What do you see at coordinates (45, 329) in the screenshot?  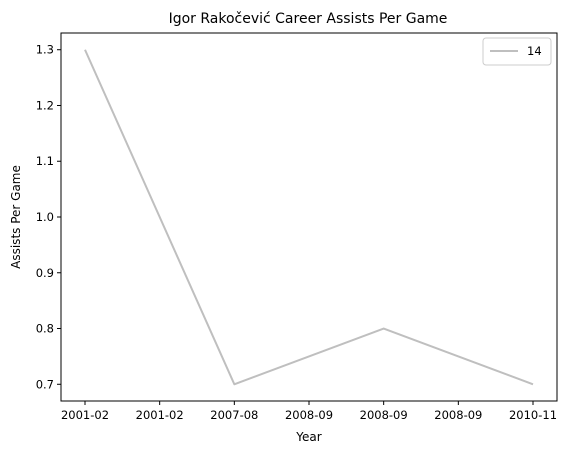 I see `y-tick-label: 0.8` at bounding box center [45, 329].